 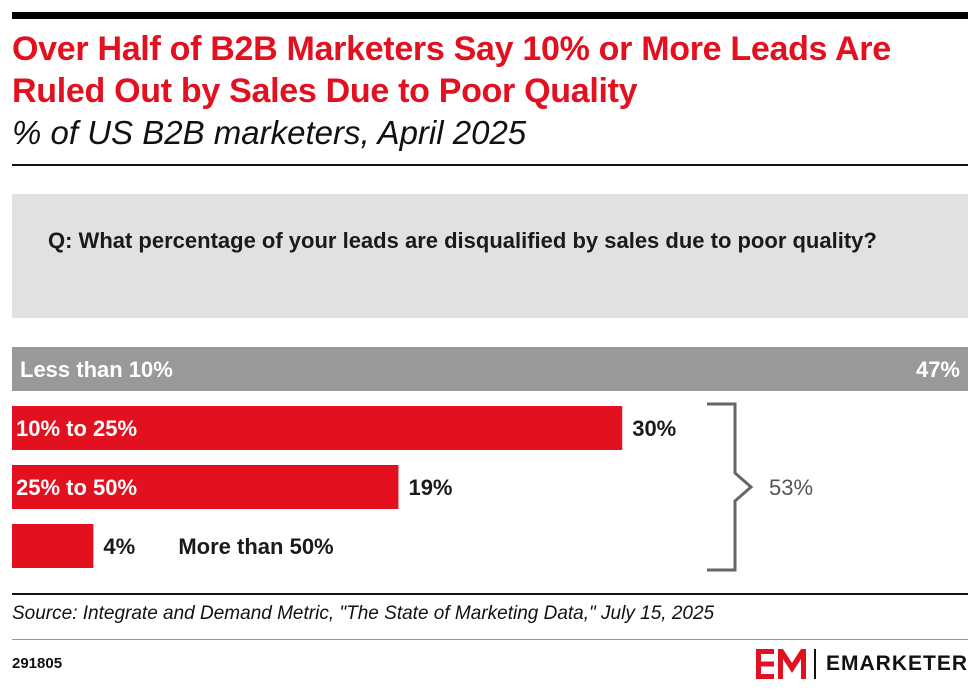 What do you see at coordinates (730, 487) in the screenshot?
I see `group-bracket` at bounding box center [730, 487].